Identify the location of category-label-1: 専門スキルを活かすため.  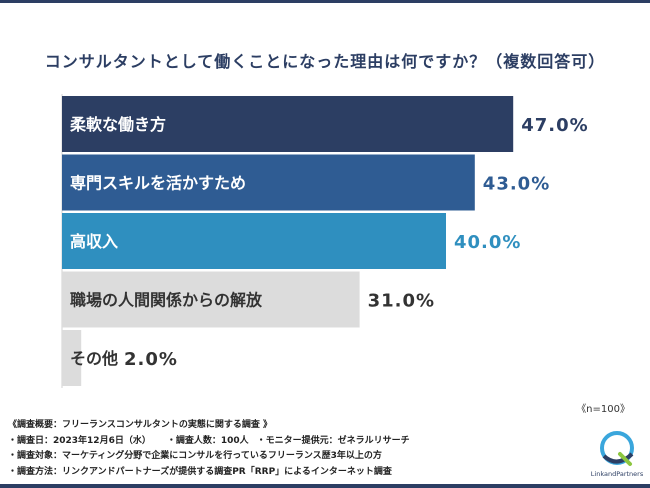
(158, 183).